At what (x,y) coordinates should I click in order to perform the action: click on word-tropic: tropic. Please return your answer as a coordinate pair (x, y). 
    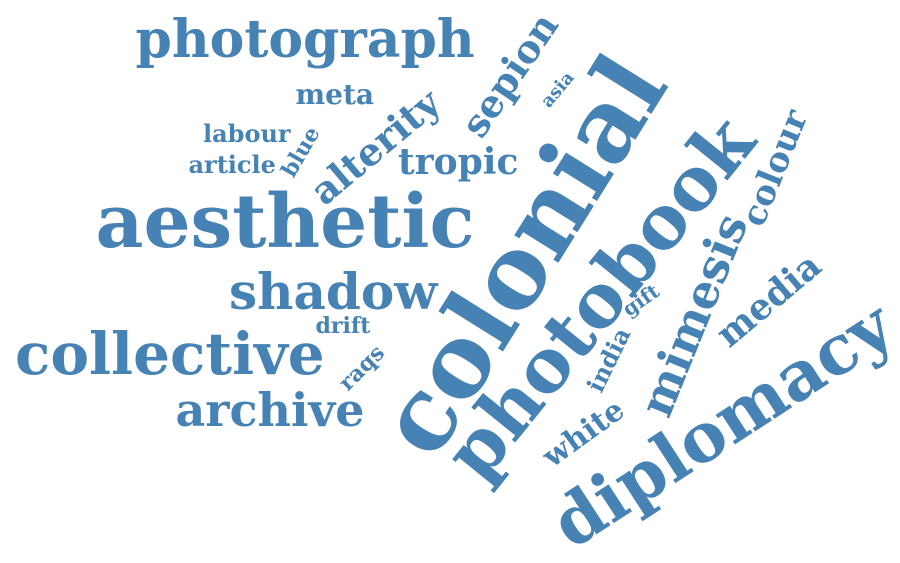
    Looking at the image, I should click on (458, 162).